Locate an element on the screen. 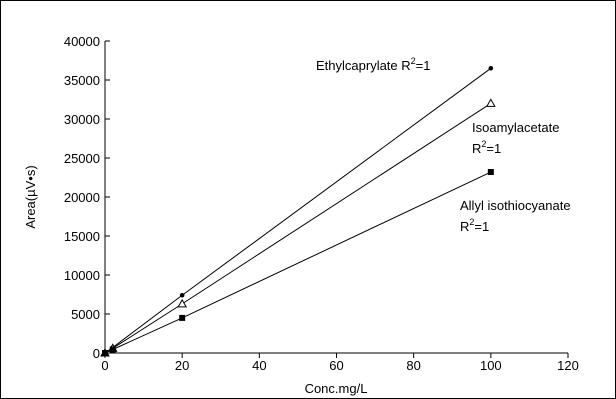  y-tick-label: 40000 is located at coordinates (82, 41).